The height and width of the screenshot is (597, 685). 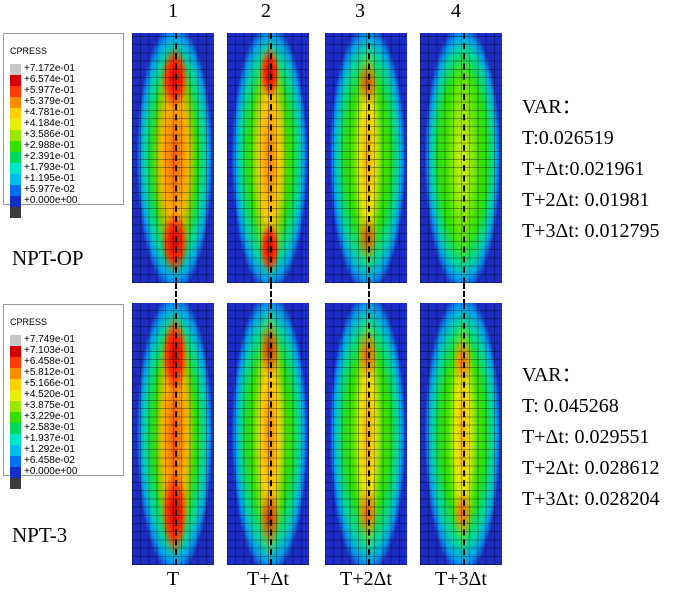 What do you see at coordinates (268, 579) in the screenshot?
I see `column-label-t-dt: T+Δt` at bounding box center [268, 579].